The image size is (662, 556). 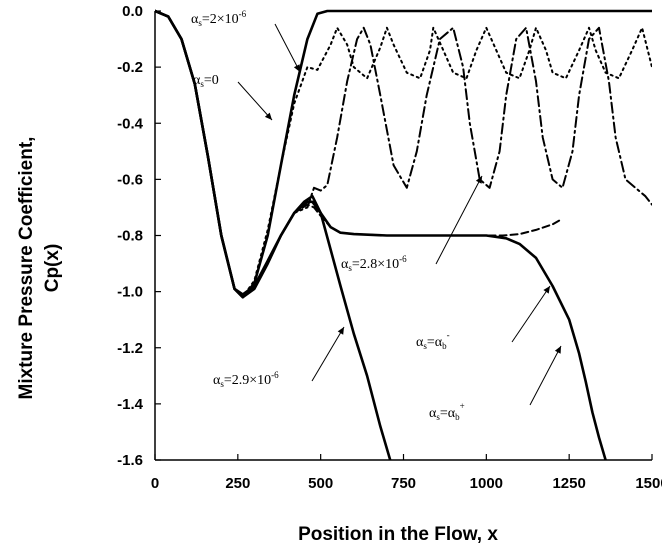 What do you see at coordinates (447, 411) in the screenshot?
I see `annotation-label: αs=αb+` at bounding box center [447, 411].